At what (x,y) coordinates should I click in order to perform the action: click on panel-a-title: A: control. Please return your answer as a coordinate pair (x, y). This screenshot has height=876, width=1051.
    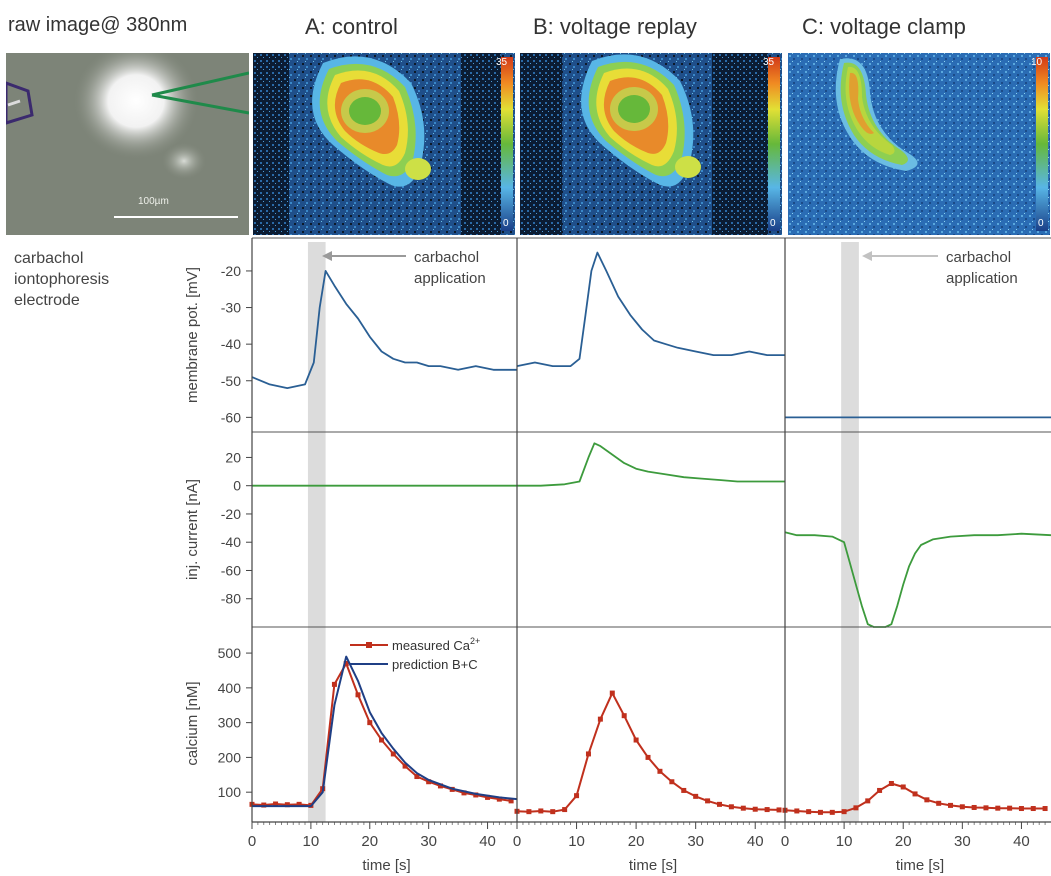
    Looking at the image, I should click on (351, 26).